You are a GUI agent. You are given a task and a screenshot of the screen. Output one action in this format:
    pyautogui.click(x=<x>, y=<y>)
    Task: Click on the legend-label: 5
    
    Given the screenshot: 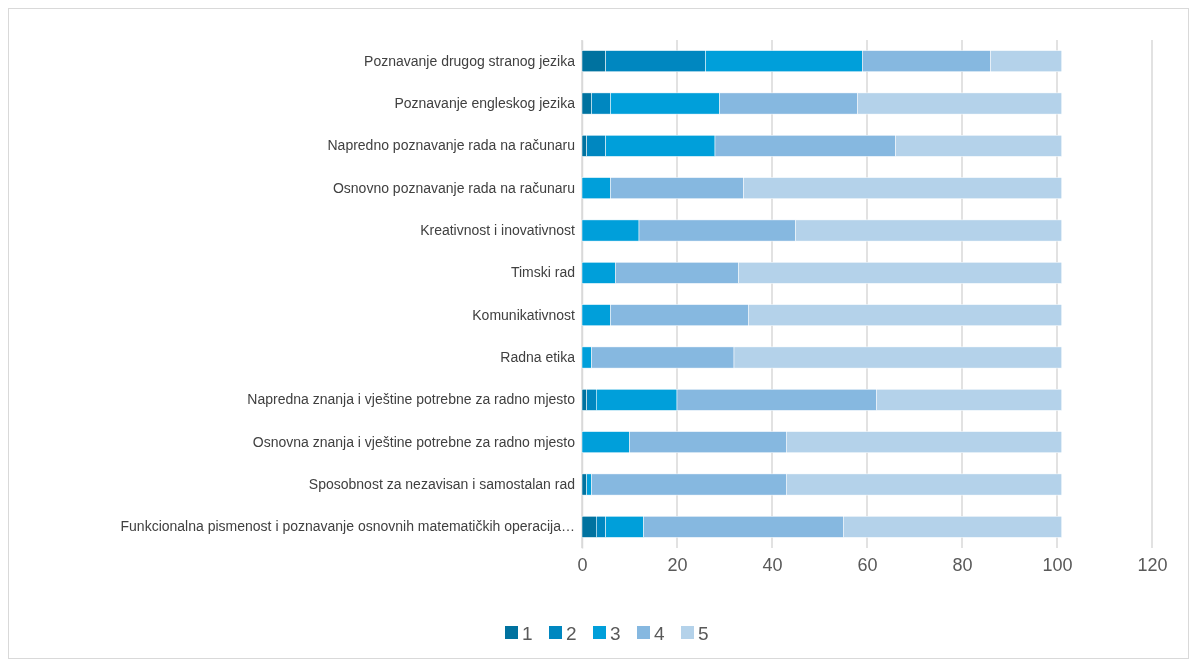 What is the action you would take?
    pyautogui.click(x=703, y=633)
    